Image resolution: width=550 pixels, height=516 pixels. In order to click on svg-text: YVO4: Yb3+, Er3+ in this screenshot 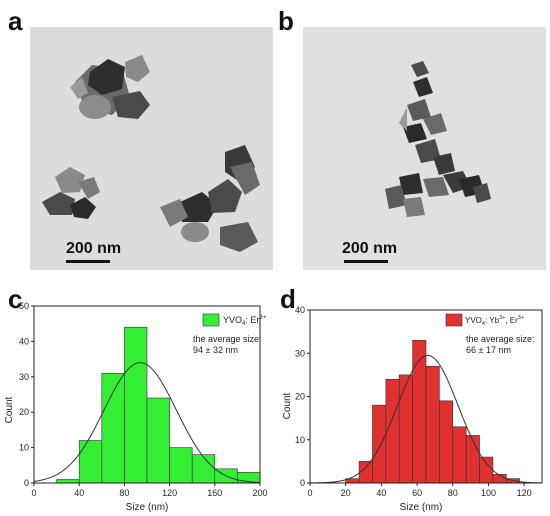, I will do `click(494, 321)`.